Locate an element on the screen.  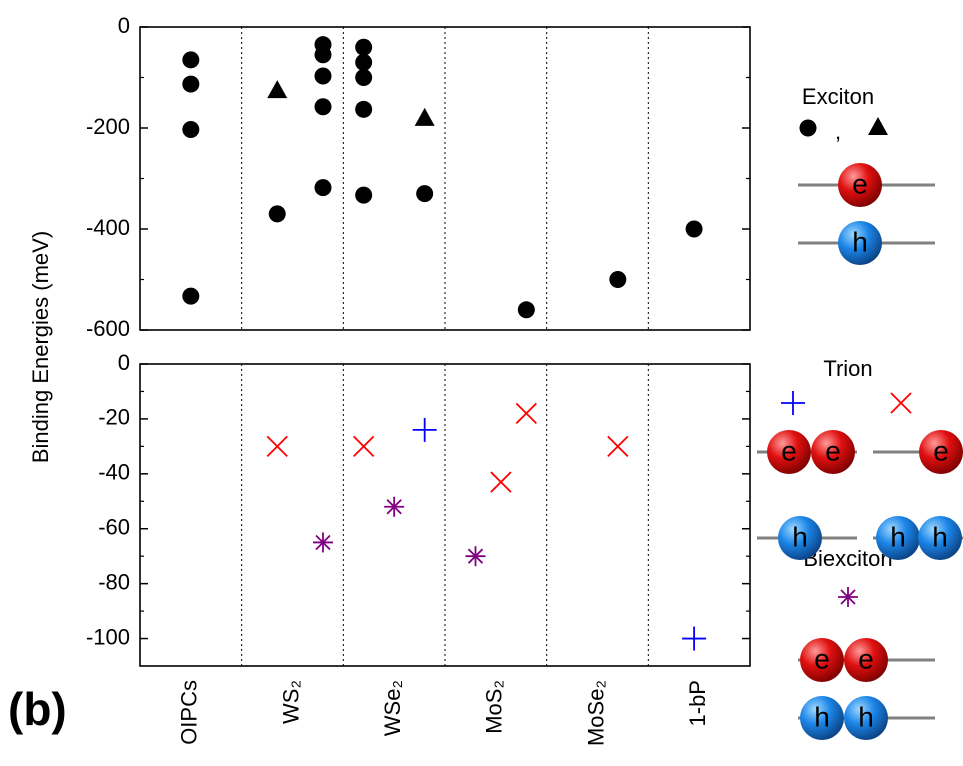
panel-label: (b) is located at coordinates (37, 709).